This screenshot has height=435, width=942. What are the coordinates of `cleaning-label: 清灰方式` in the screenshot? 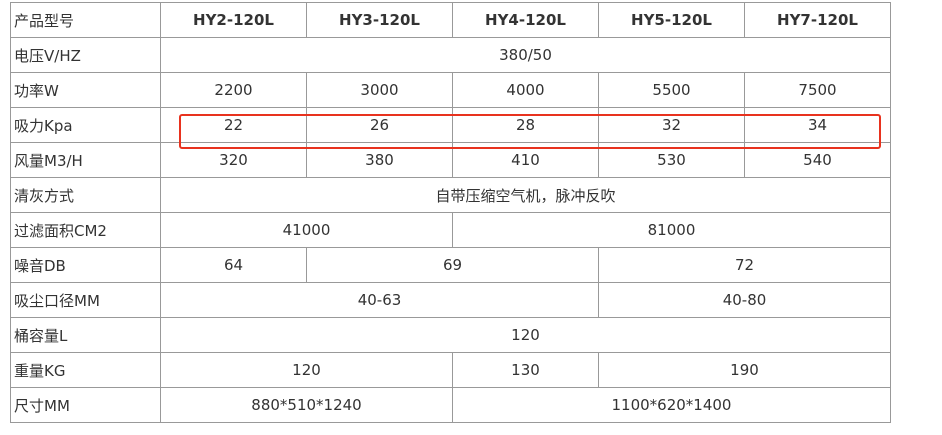 It's located at (85, 195).